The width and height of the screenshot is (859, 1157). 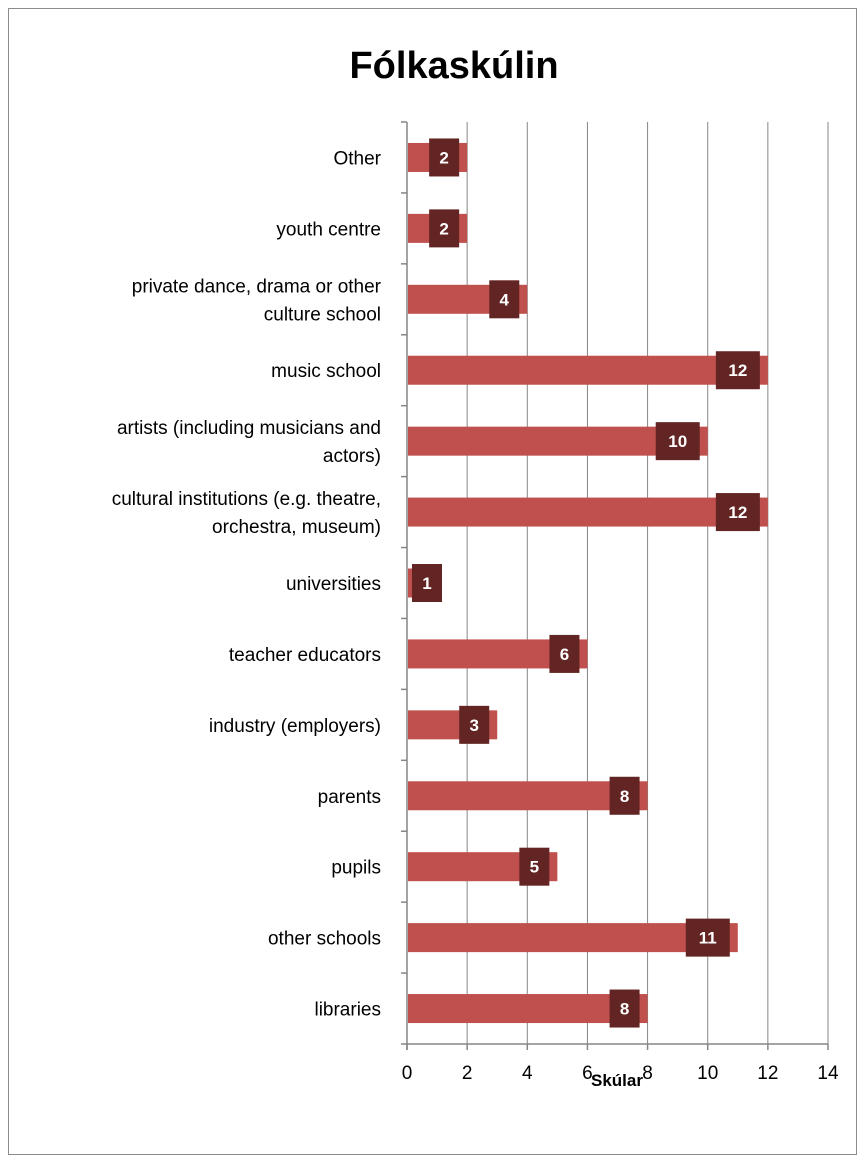 I want to click on data-label: 1, so click(x=426, y=583).